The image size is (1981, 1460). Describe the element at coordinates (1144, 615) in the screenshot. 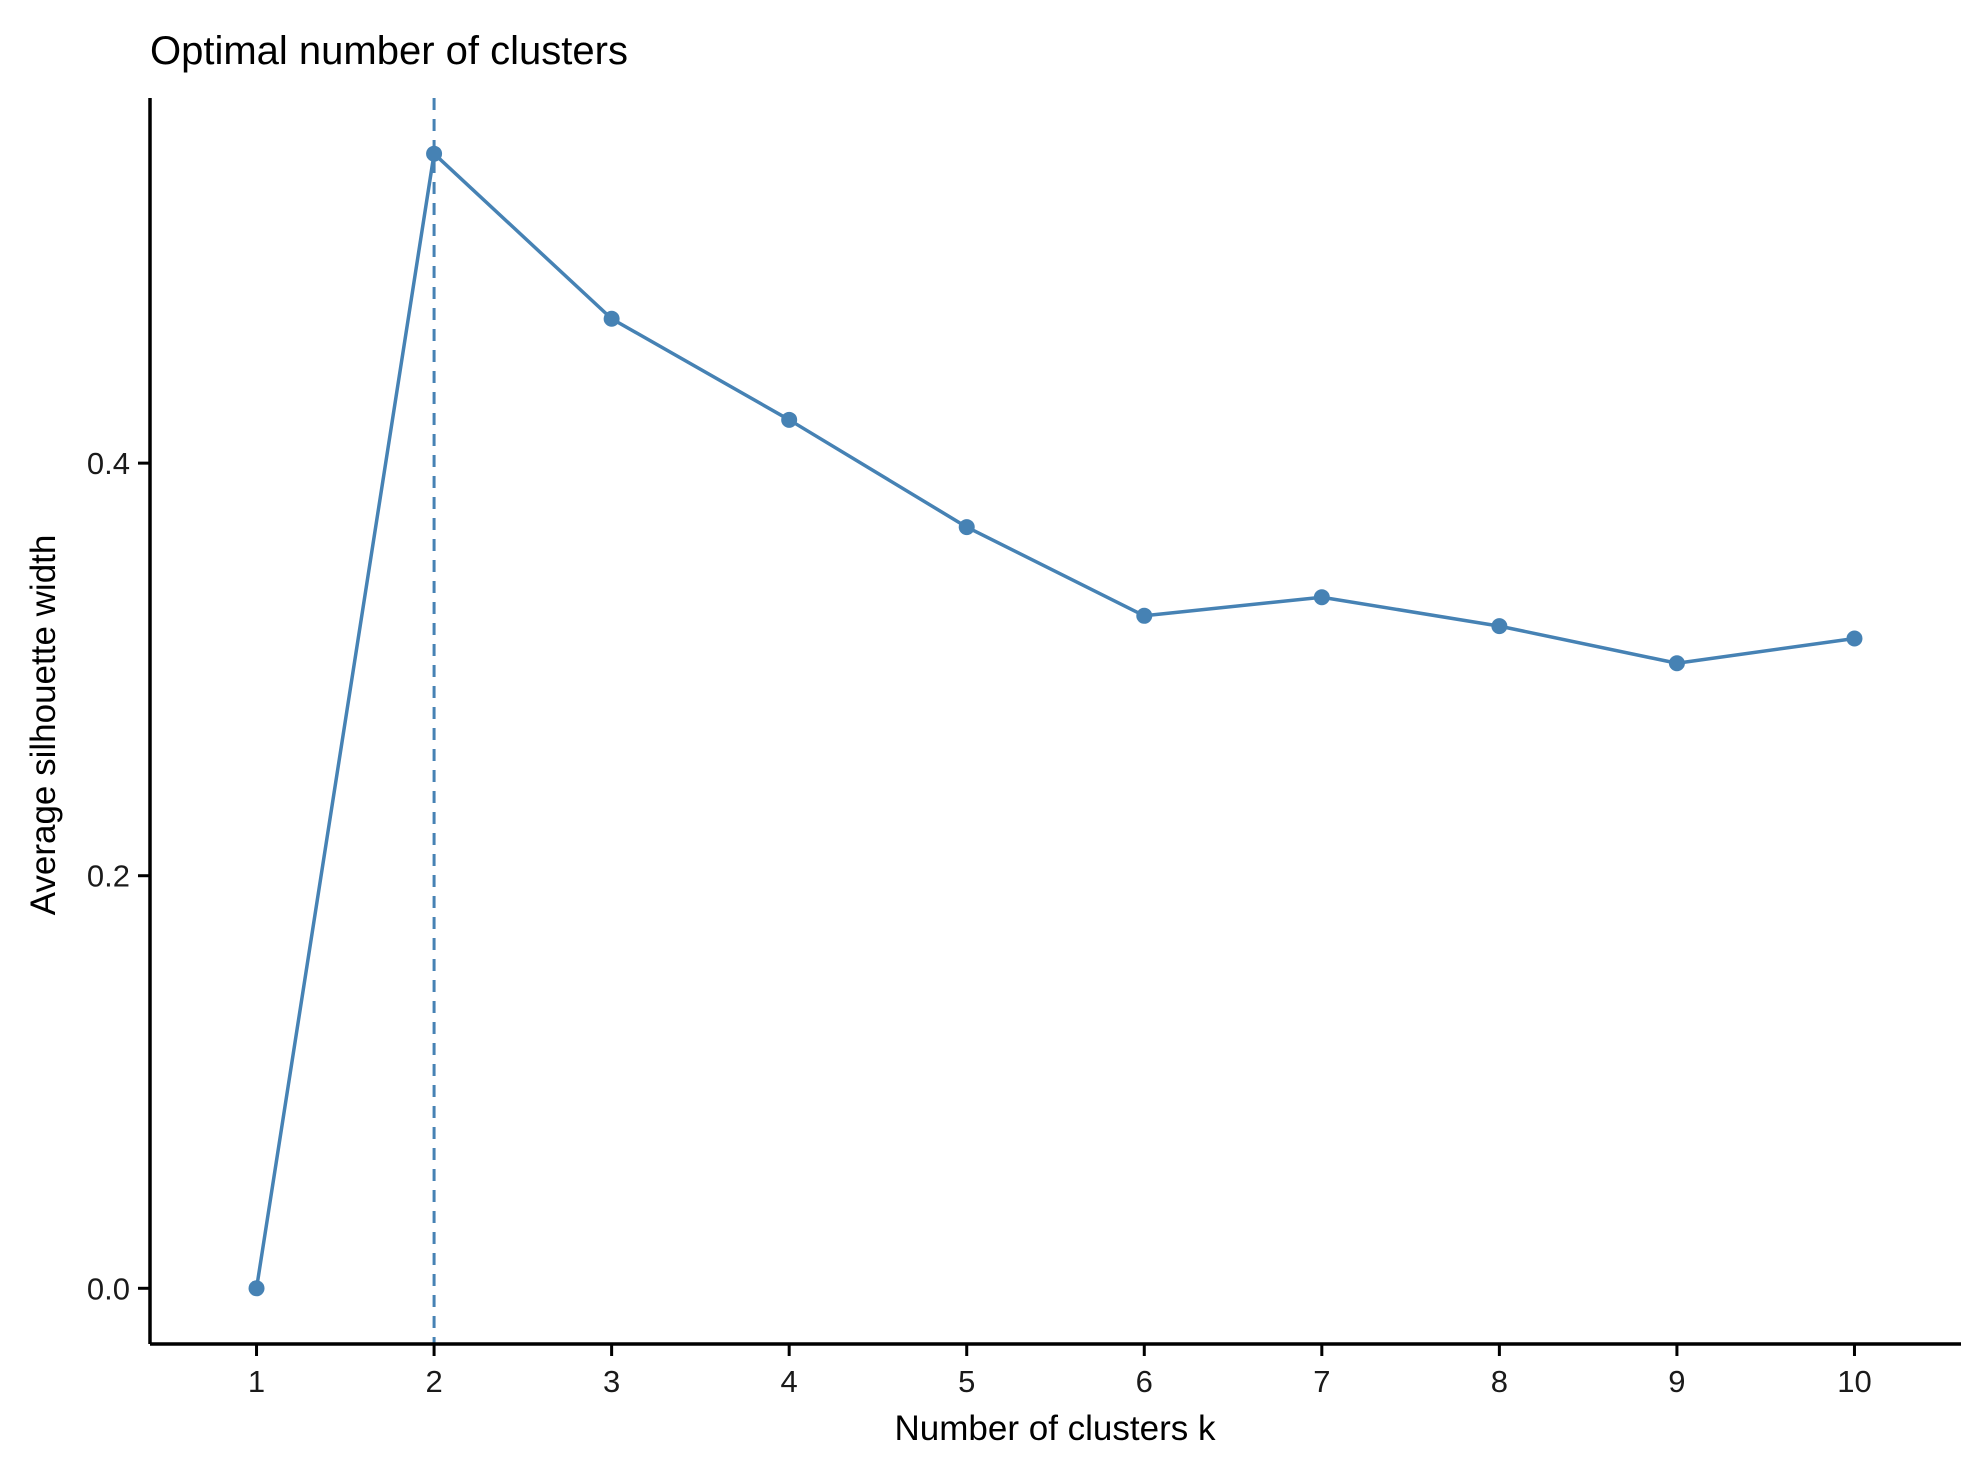

I see `data-point-k6` at that location.